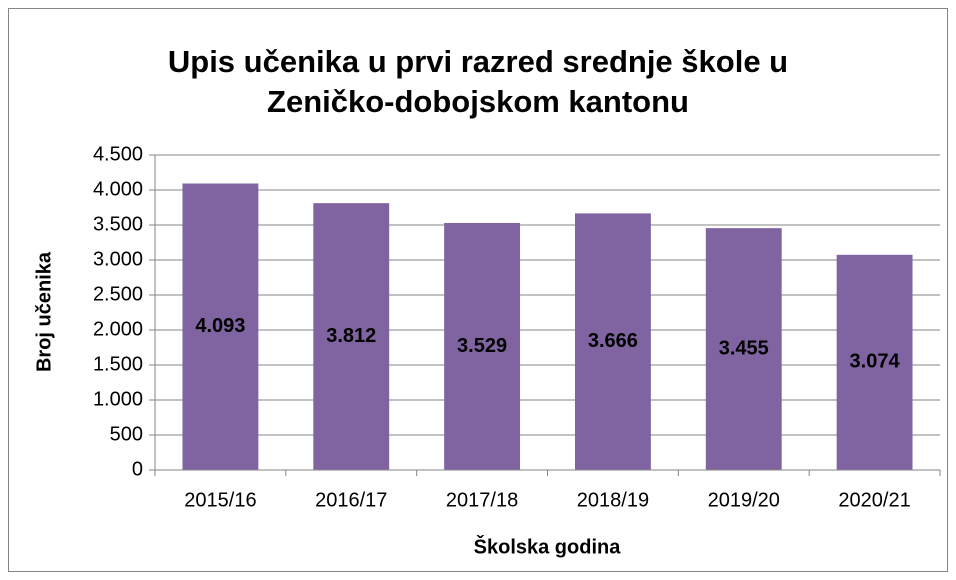 This screenshot has height=580, width=956. I want to click on x-tick-label: 2019/20, so click(744, 500).